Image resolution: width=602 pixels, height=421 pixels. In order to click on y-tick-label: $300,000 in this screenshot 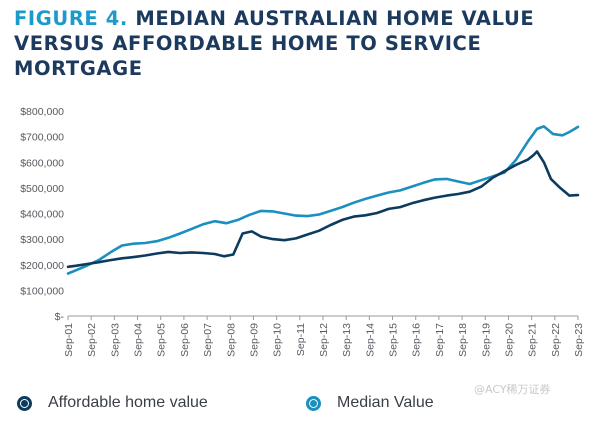, I will do `click(42, 240)`.